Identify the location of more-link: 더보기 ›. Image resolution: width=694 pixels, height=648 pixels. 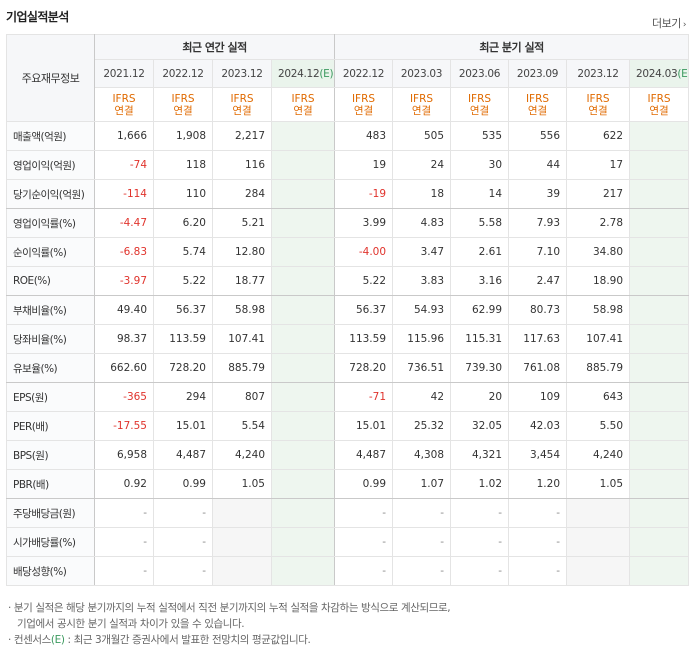
(669, 23).